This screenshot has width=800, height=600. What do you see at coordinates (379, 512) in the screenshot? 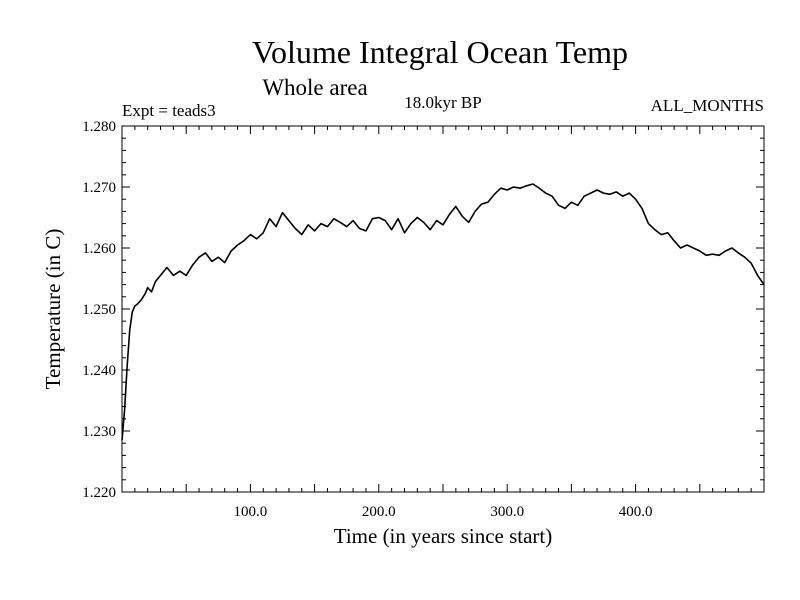
I see `x-tick-label: 200.0` at bounding box center [379, 512].